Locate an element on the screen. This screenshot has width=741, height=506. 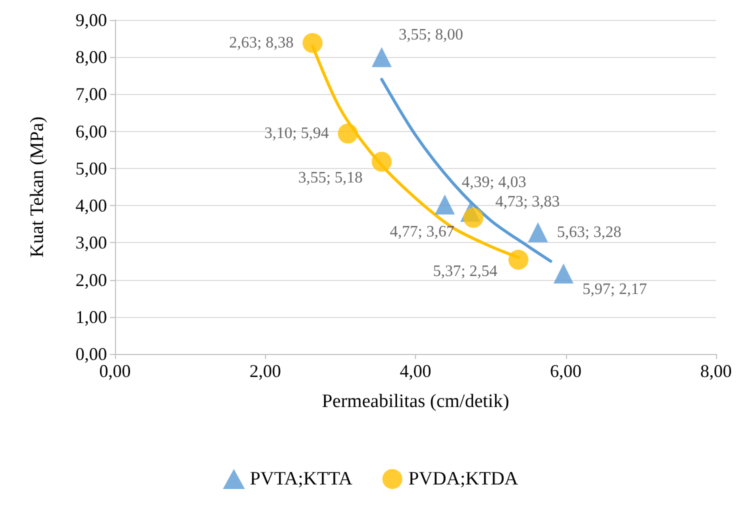
y-tick-label: 9,00 is located at coordinates (91, 20).